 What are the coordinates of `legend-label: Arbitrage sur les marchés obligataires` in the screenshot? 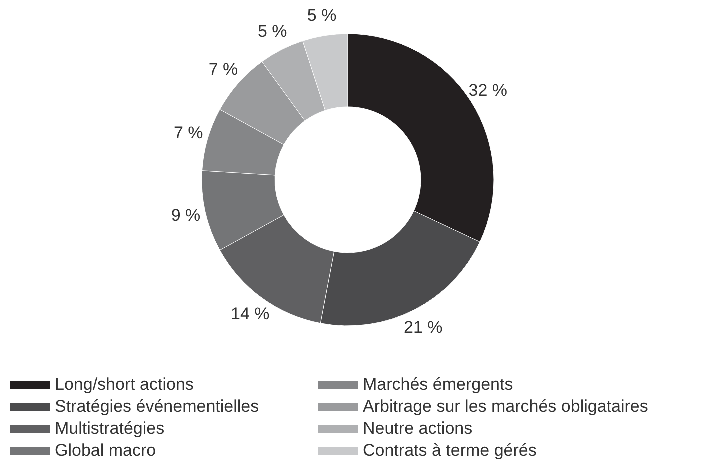 It's located at (505, 406).